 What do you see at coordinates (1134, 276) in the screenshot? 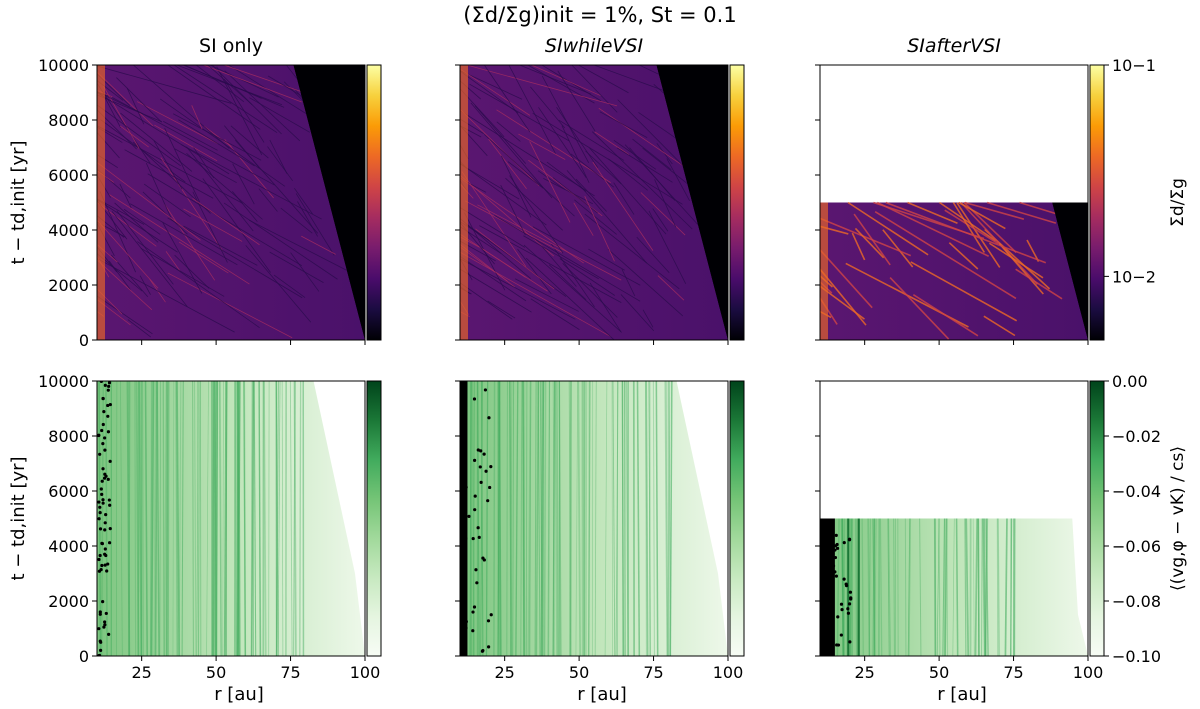
I see `colorbar-tick-label: 10−2` at bounding box center [1134, 276].